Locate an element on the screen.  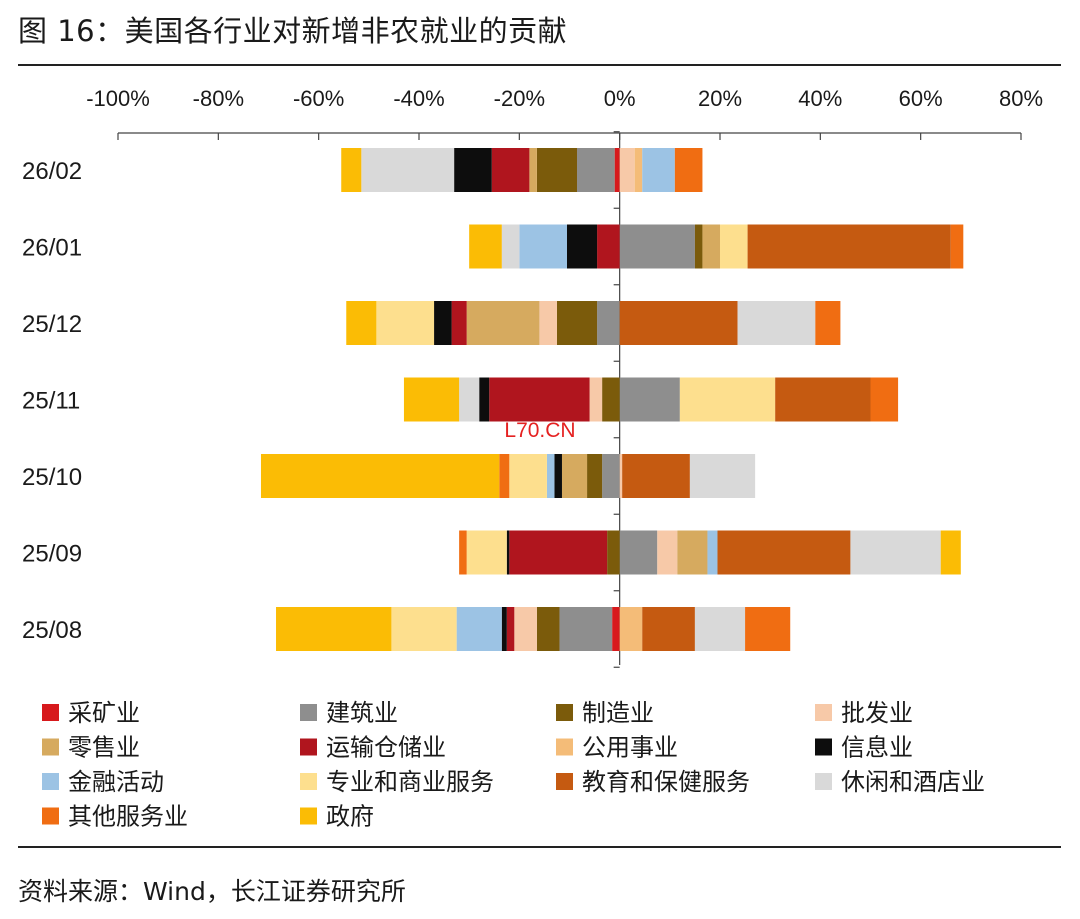
legend-item: 专业和商业服务 is located at coordinates (397, 782).